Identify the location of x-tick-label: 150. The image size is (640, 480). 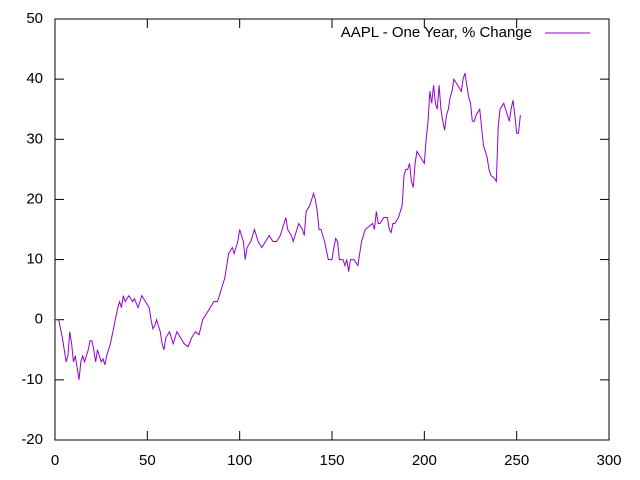
(331, 460).